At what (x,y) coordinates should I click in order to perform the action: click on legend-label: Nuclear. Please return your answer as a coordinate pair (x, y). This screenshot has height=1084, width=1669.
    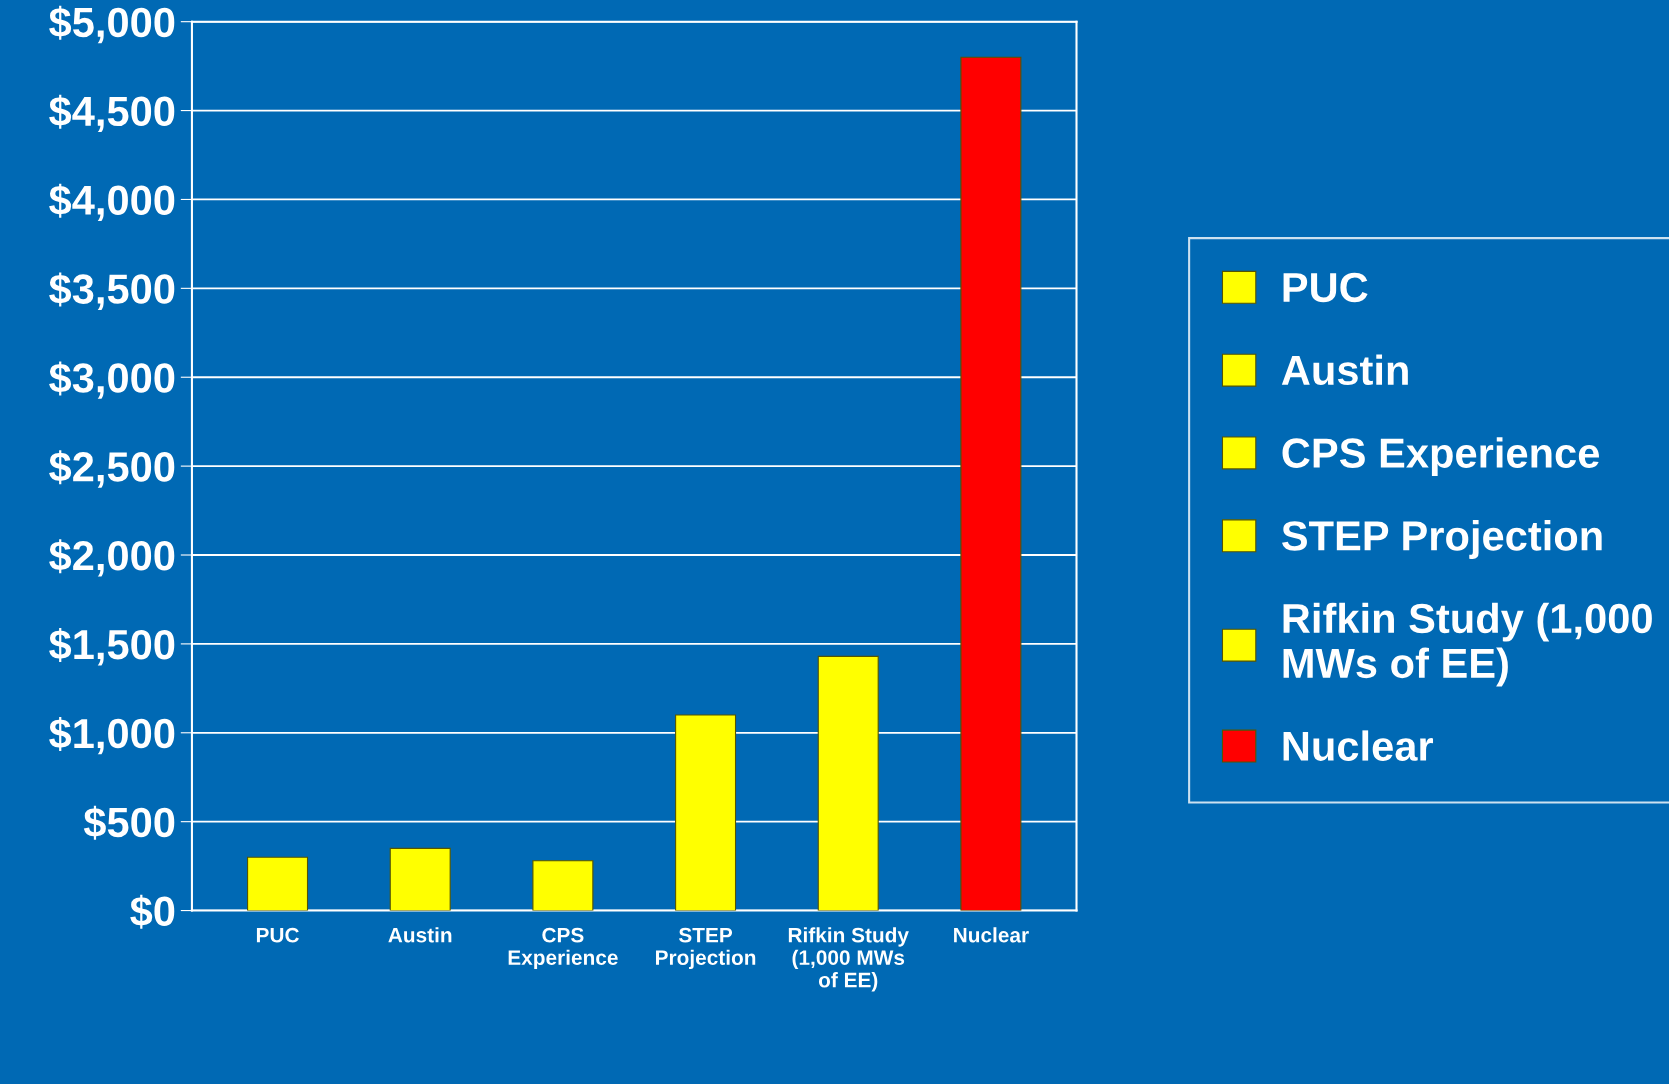
    Looking at the image, I should click on (1358, 745).